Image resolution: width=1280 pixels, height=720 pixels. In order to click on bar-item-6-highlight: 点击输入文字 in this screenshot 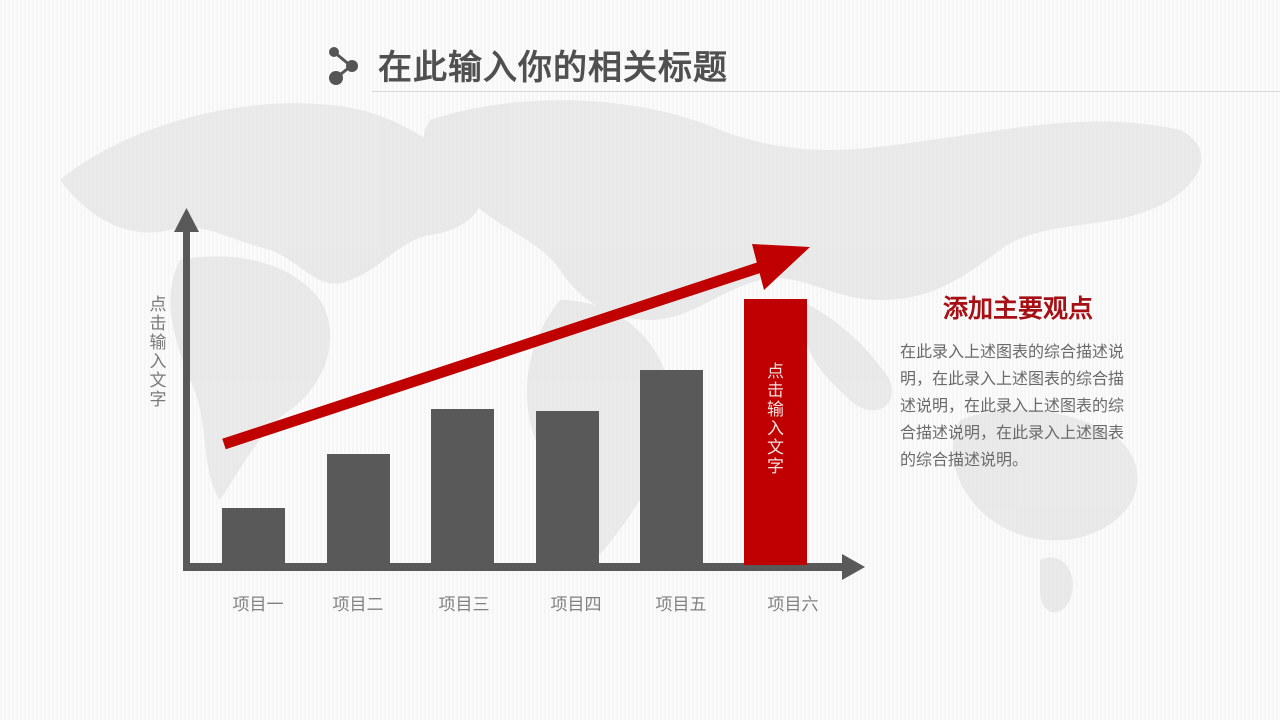, I will do `click(775, 432)`.